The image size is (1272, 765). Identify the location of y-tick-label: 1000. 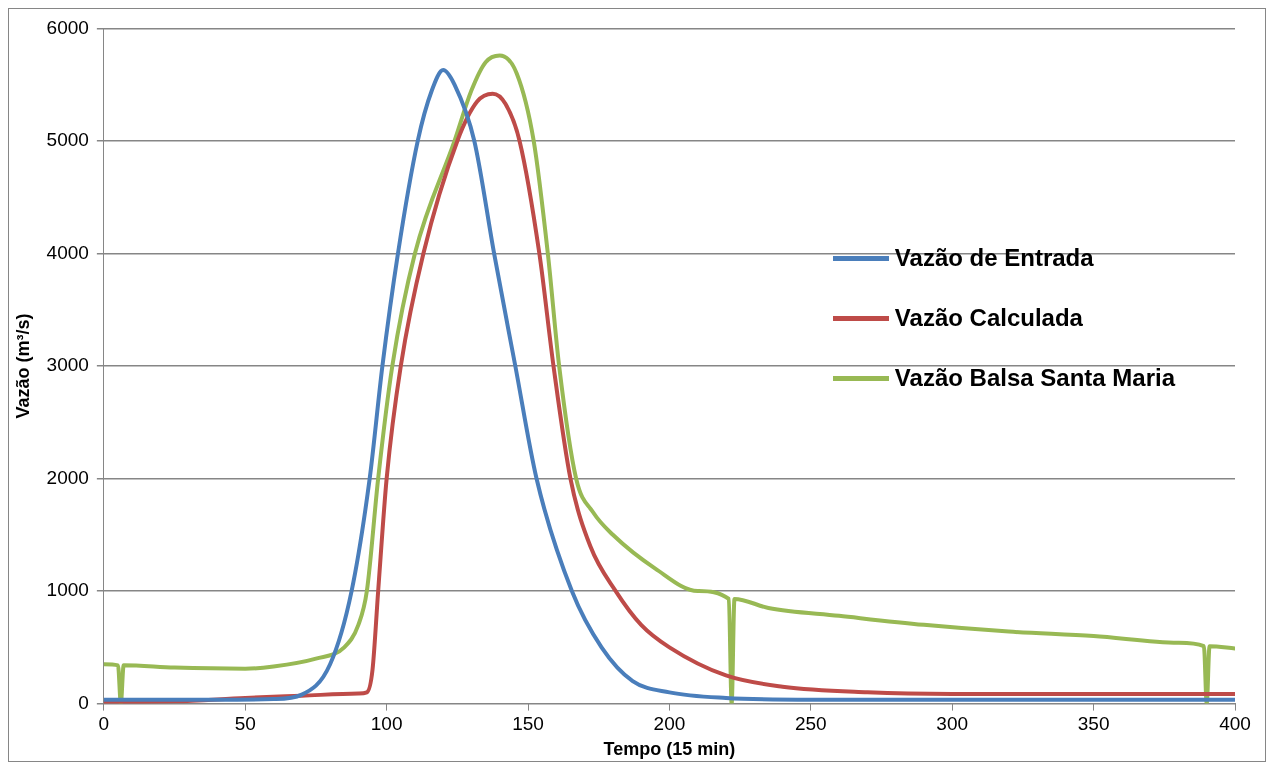
(67, 590).